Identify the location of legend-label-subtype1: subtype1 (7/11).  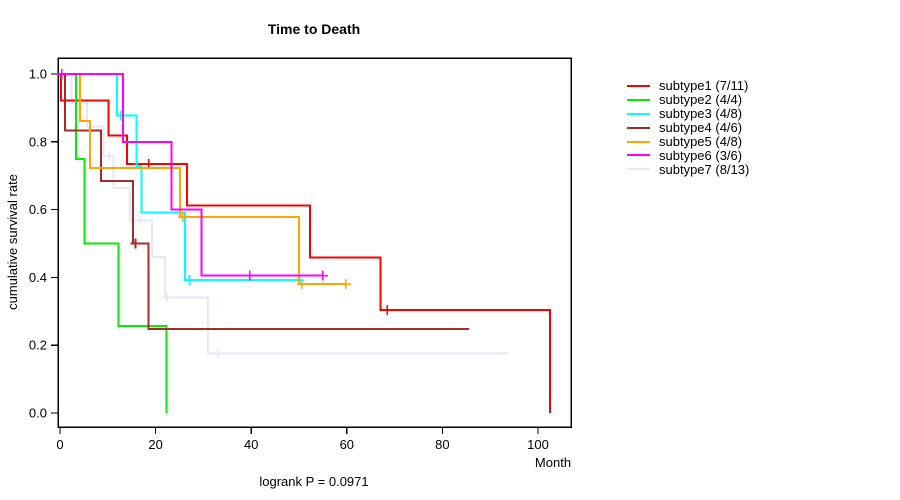
(704, 86).